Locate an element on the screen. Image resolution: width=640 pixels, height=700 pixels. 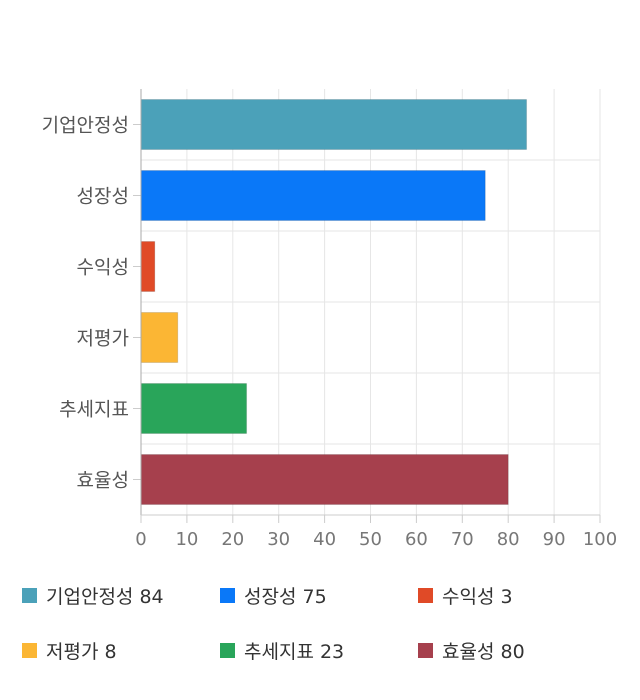
legend-item-profitability: 수익성 3 is located at coordinates (465, 595).